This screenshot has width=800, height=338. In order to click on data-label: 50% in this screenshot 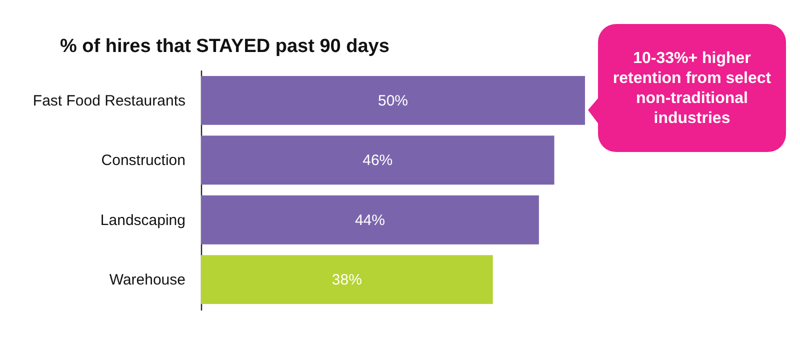, I will do `click(393, 101)`.